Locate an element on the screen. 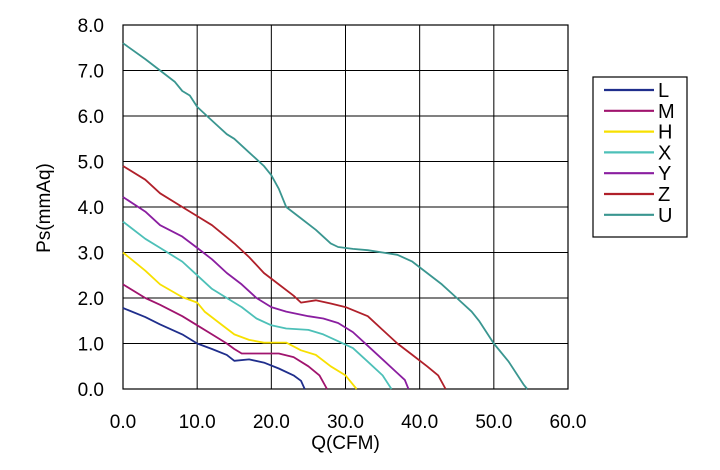 The image size is (720, 470). legend-label-u: U is located at coordinates (665, 216).